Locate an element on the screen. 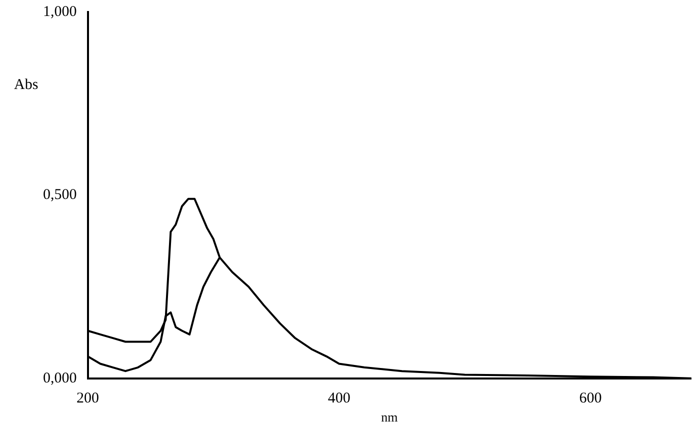  y-tick-label: 1,000 is located at coordinates (60, 12).